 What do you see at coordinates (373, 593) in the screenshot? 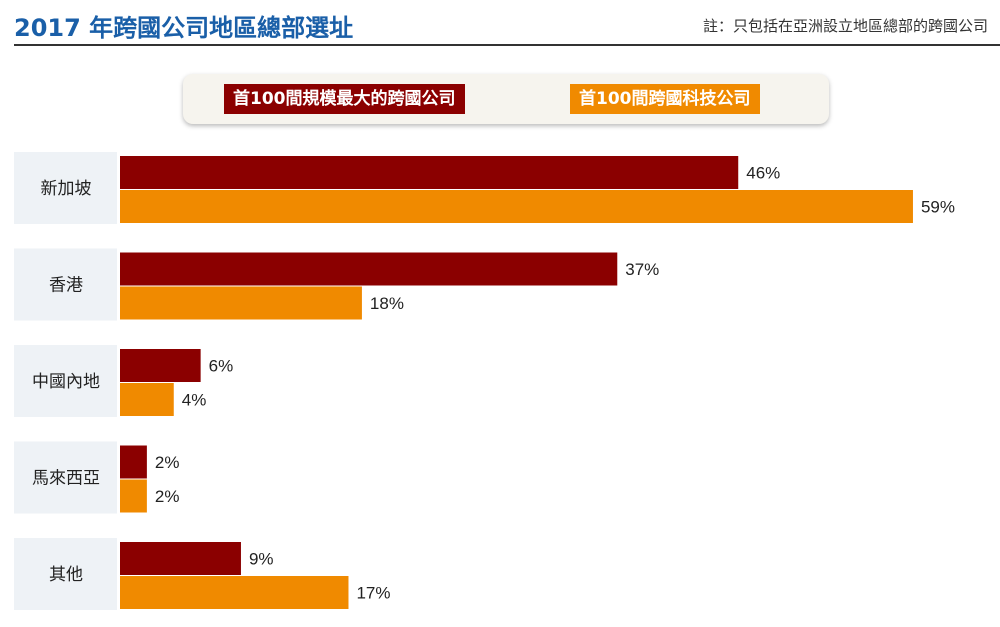
I see `data-label: 17%` at bounding box center [373, 593].